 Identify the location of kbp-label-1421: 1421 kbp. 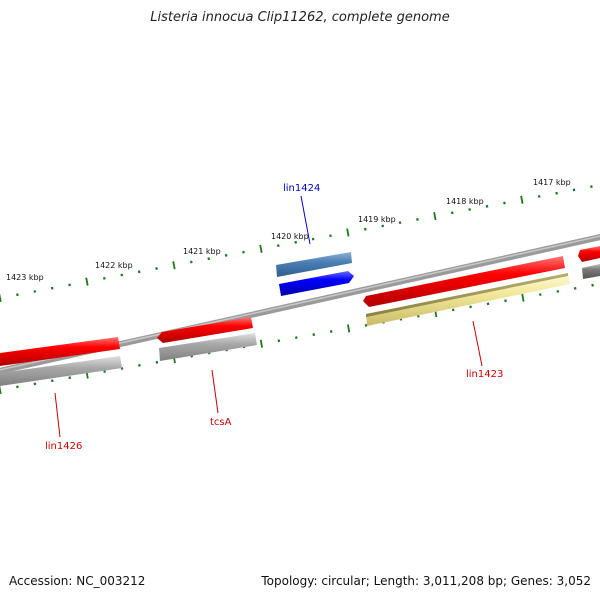
(202, 251).